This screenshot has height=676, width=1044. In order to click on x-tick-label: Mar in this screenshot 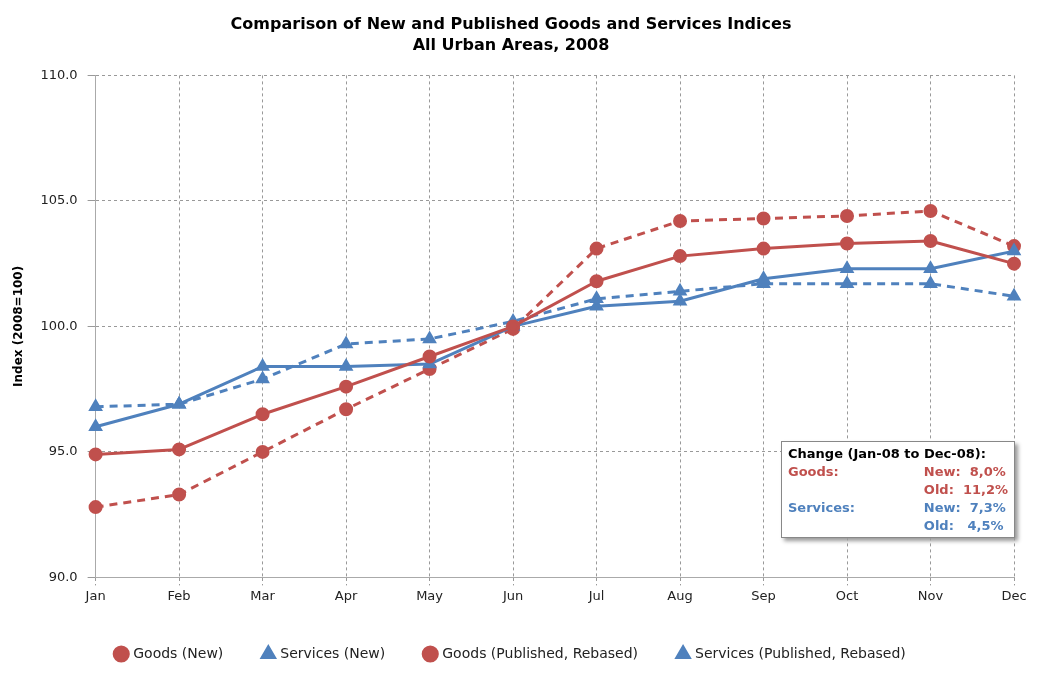, I will do `click(263, 595)`.